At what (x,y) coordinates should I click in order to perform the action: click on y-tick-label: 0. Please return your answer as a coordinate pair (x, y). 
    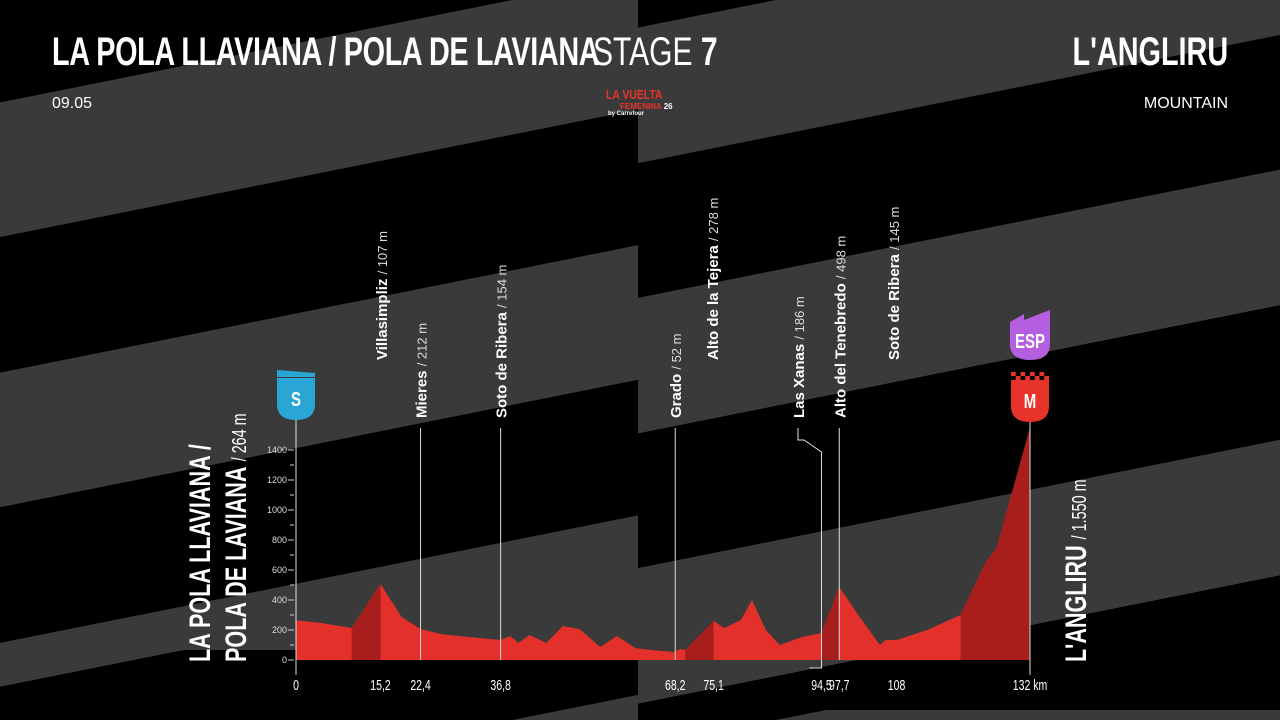
    Looking at the image, I should click on (284, 660).